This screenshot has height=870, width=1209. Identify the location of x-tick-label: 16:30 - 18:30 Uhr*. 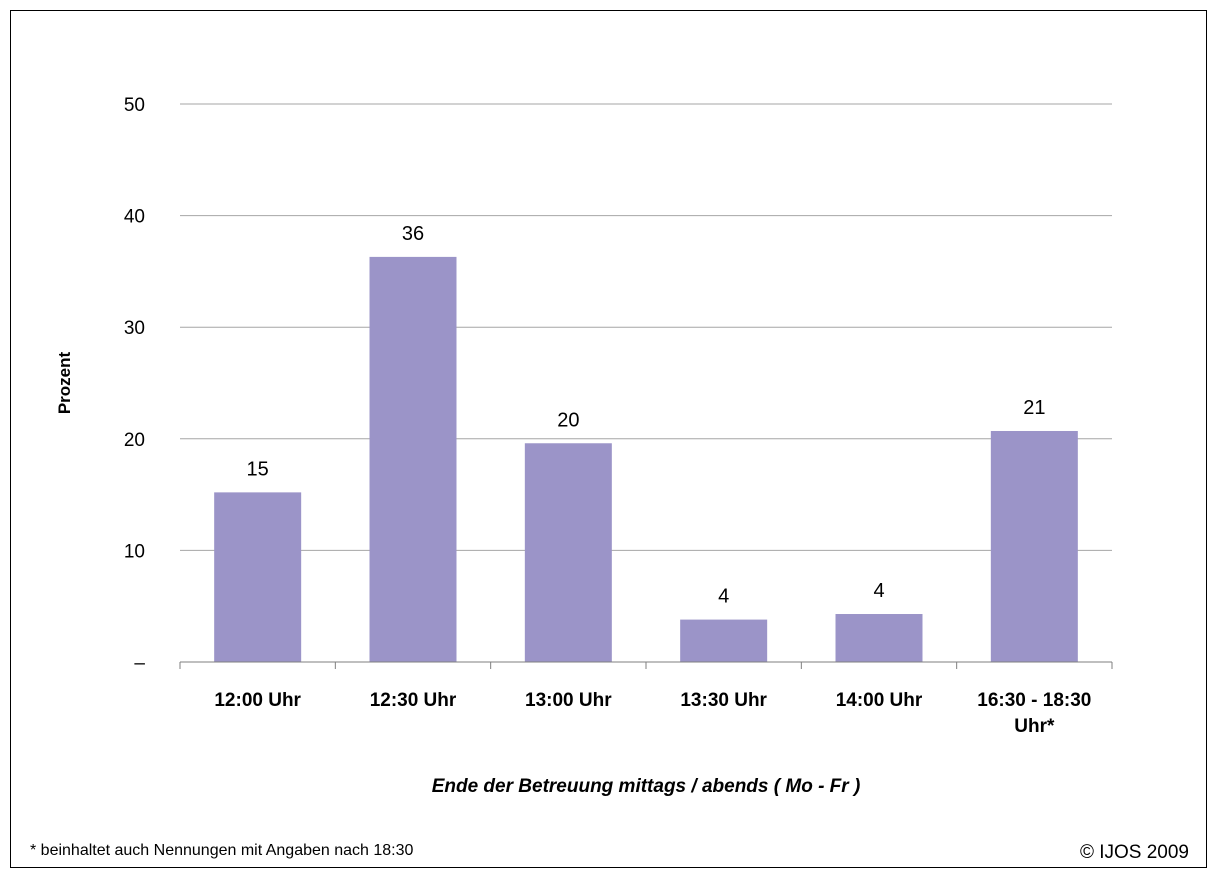
(1034, 713).